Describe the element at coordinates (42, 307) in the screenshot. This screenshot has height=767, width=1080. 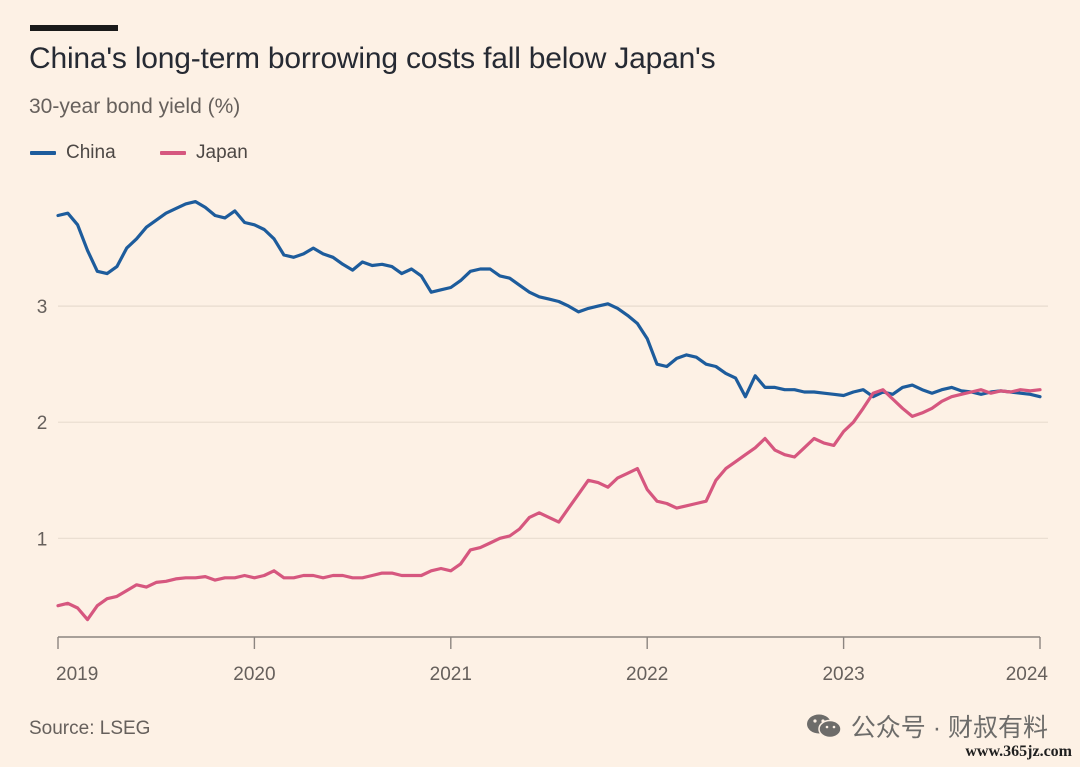
I see `y-tick-label-3: 3` at that location.